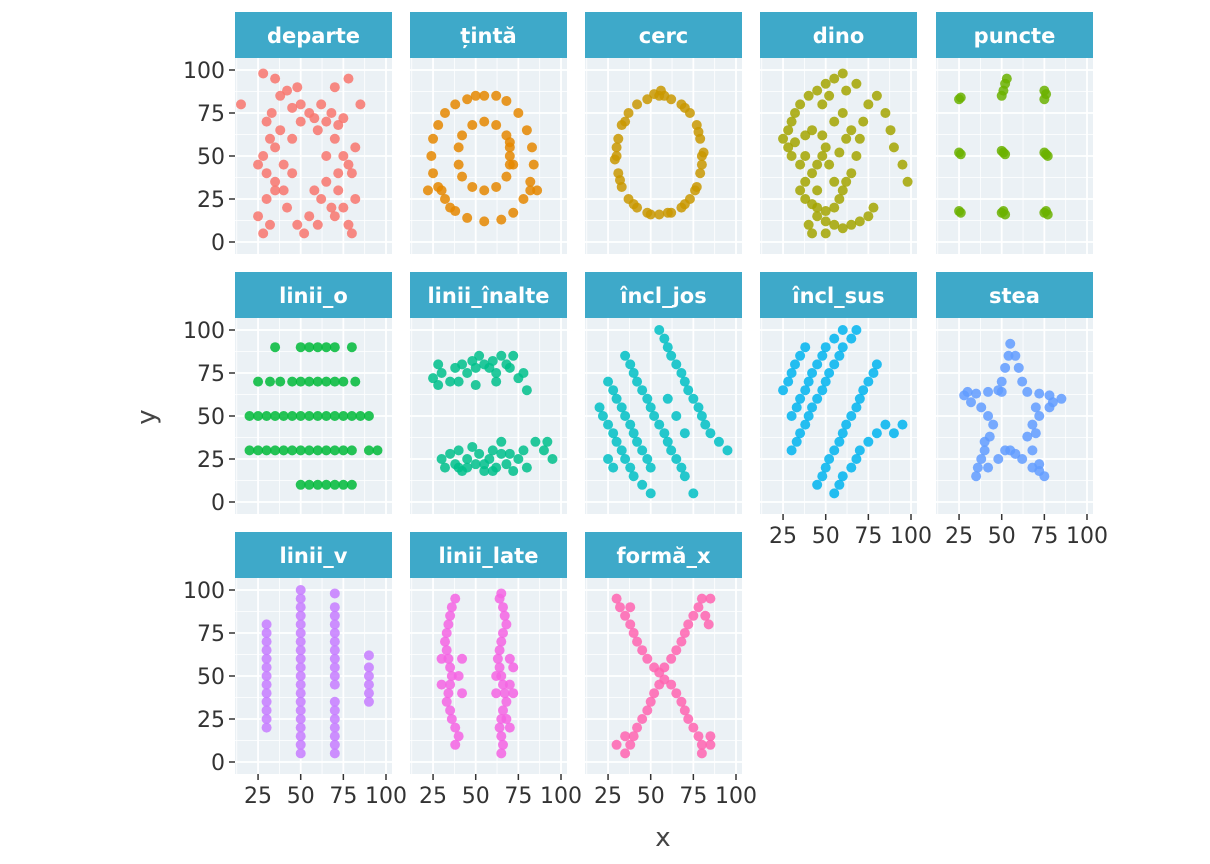 Image resolution: width=1210 pixels, height=864 pixels. Describe the element at coordinates (693, 796) in the screenshot. I see `x-tick-label: 75` at that location.